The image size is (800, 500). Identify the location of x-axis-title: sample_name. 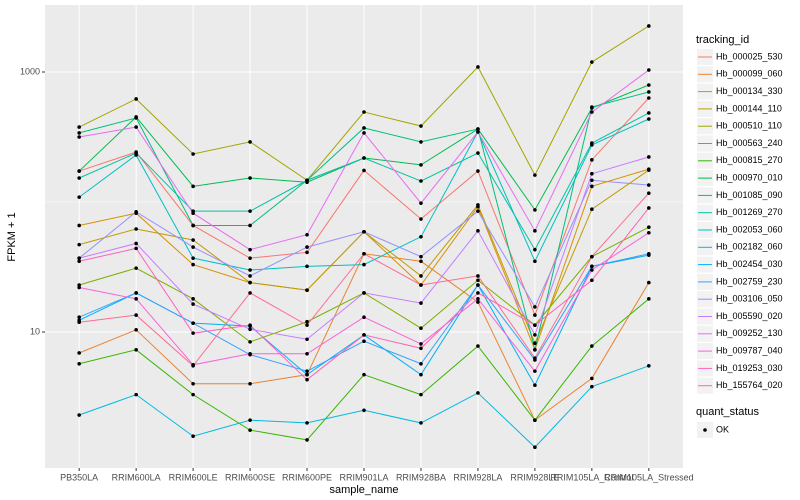
(363, 490).